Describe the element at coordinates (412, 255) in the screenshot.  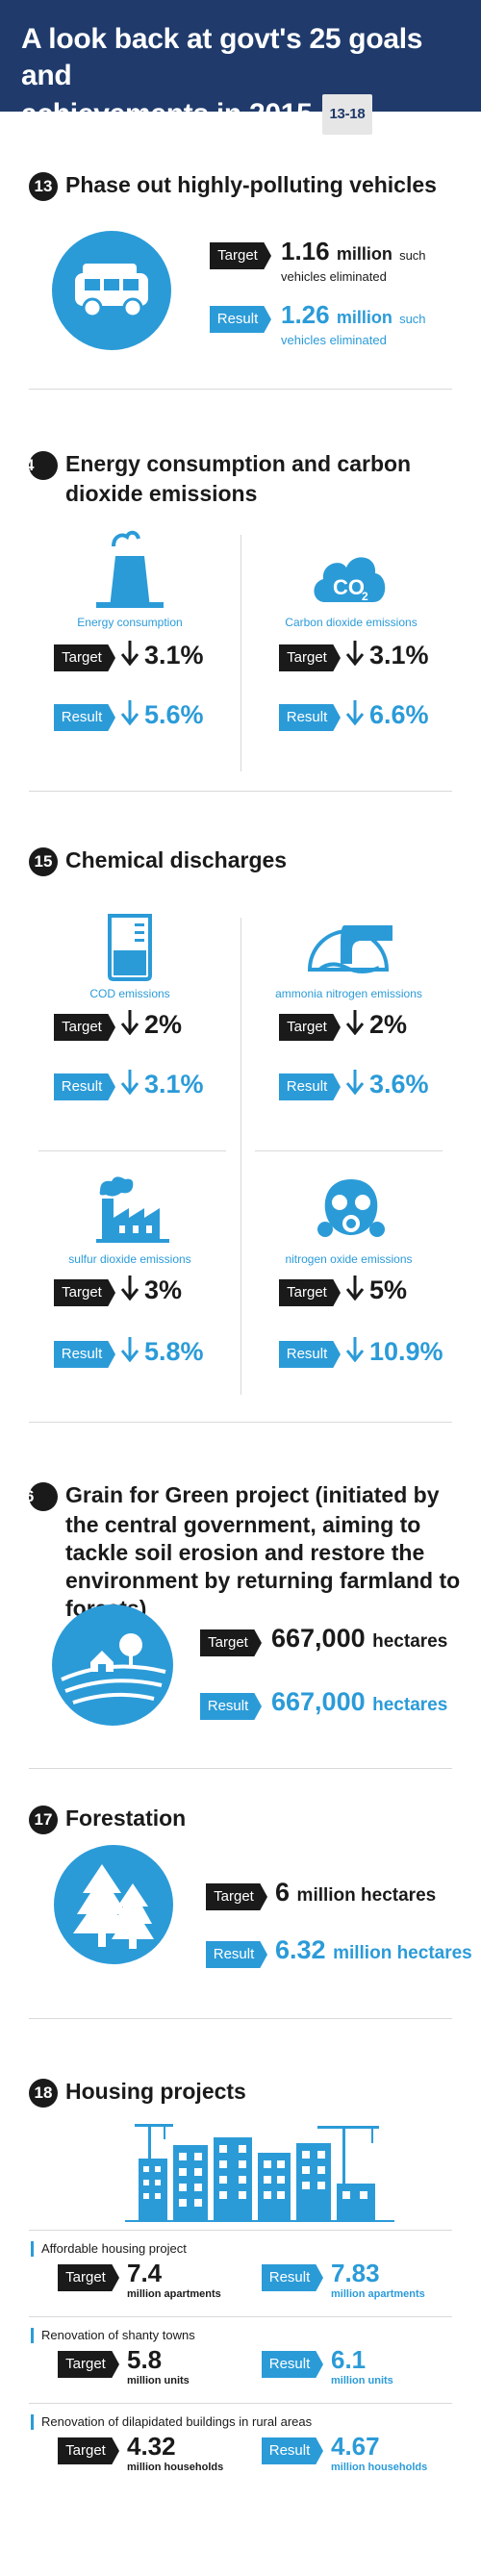
I see `s13-target-tail: such` at that location.